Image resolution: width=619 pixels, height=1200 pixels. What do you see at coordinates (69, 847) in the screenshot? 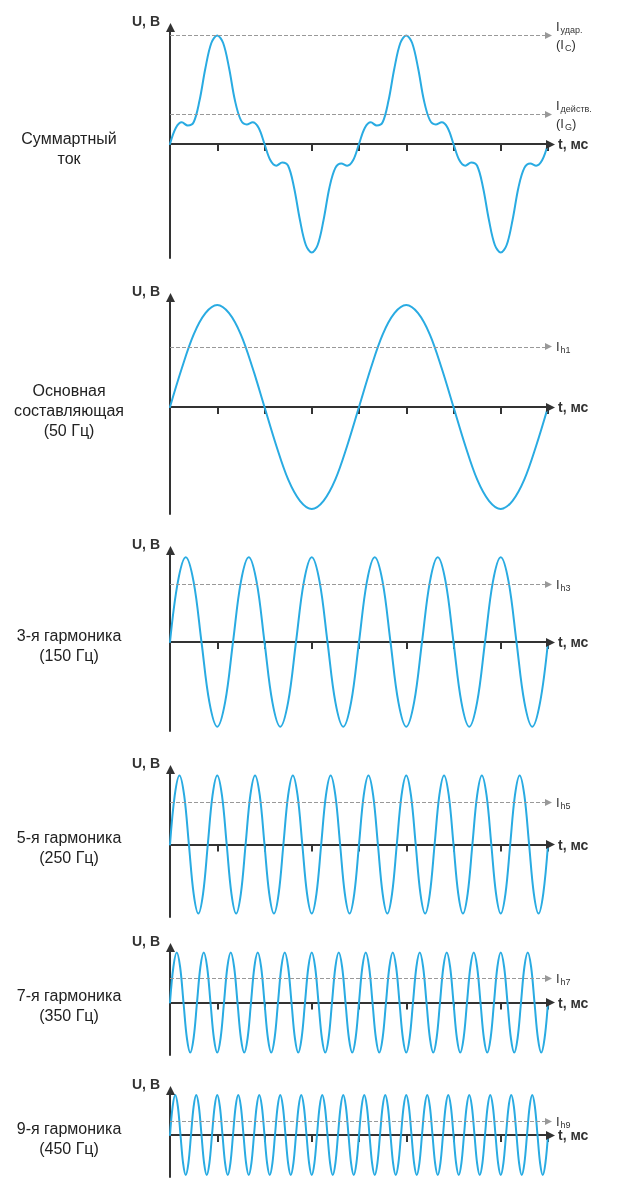
I see `text: 5-я гармоника (250 Гц)` at bounding box center [69, 847].